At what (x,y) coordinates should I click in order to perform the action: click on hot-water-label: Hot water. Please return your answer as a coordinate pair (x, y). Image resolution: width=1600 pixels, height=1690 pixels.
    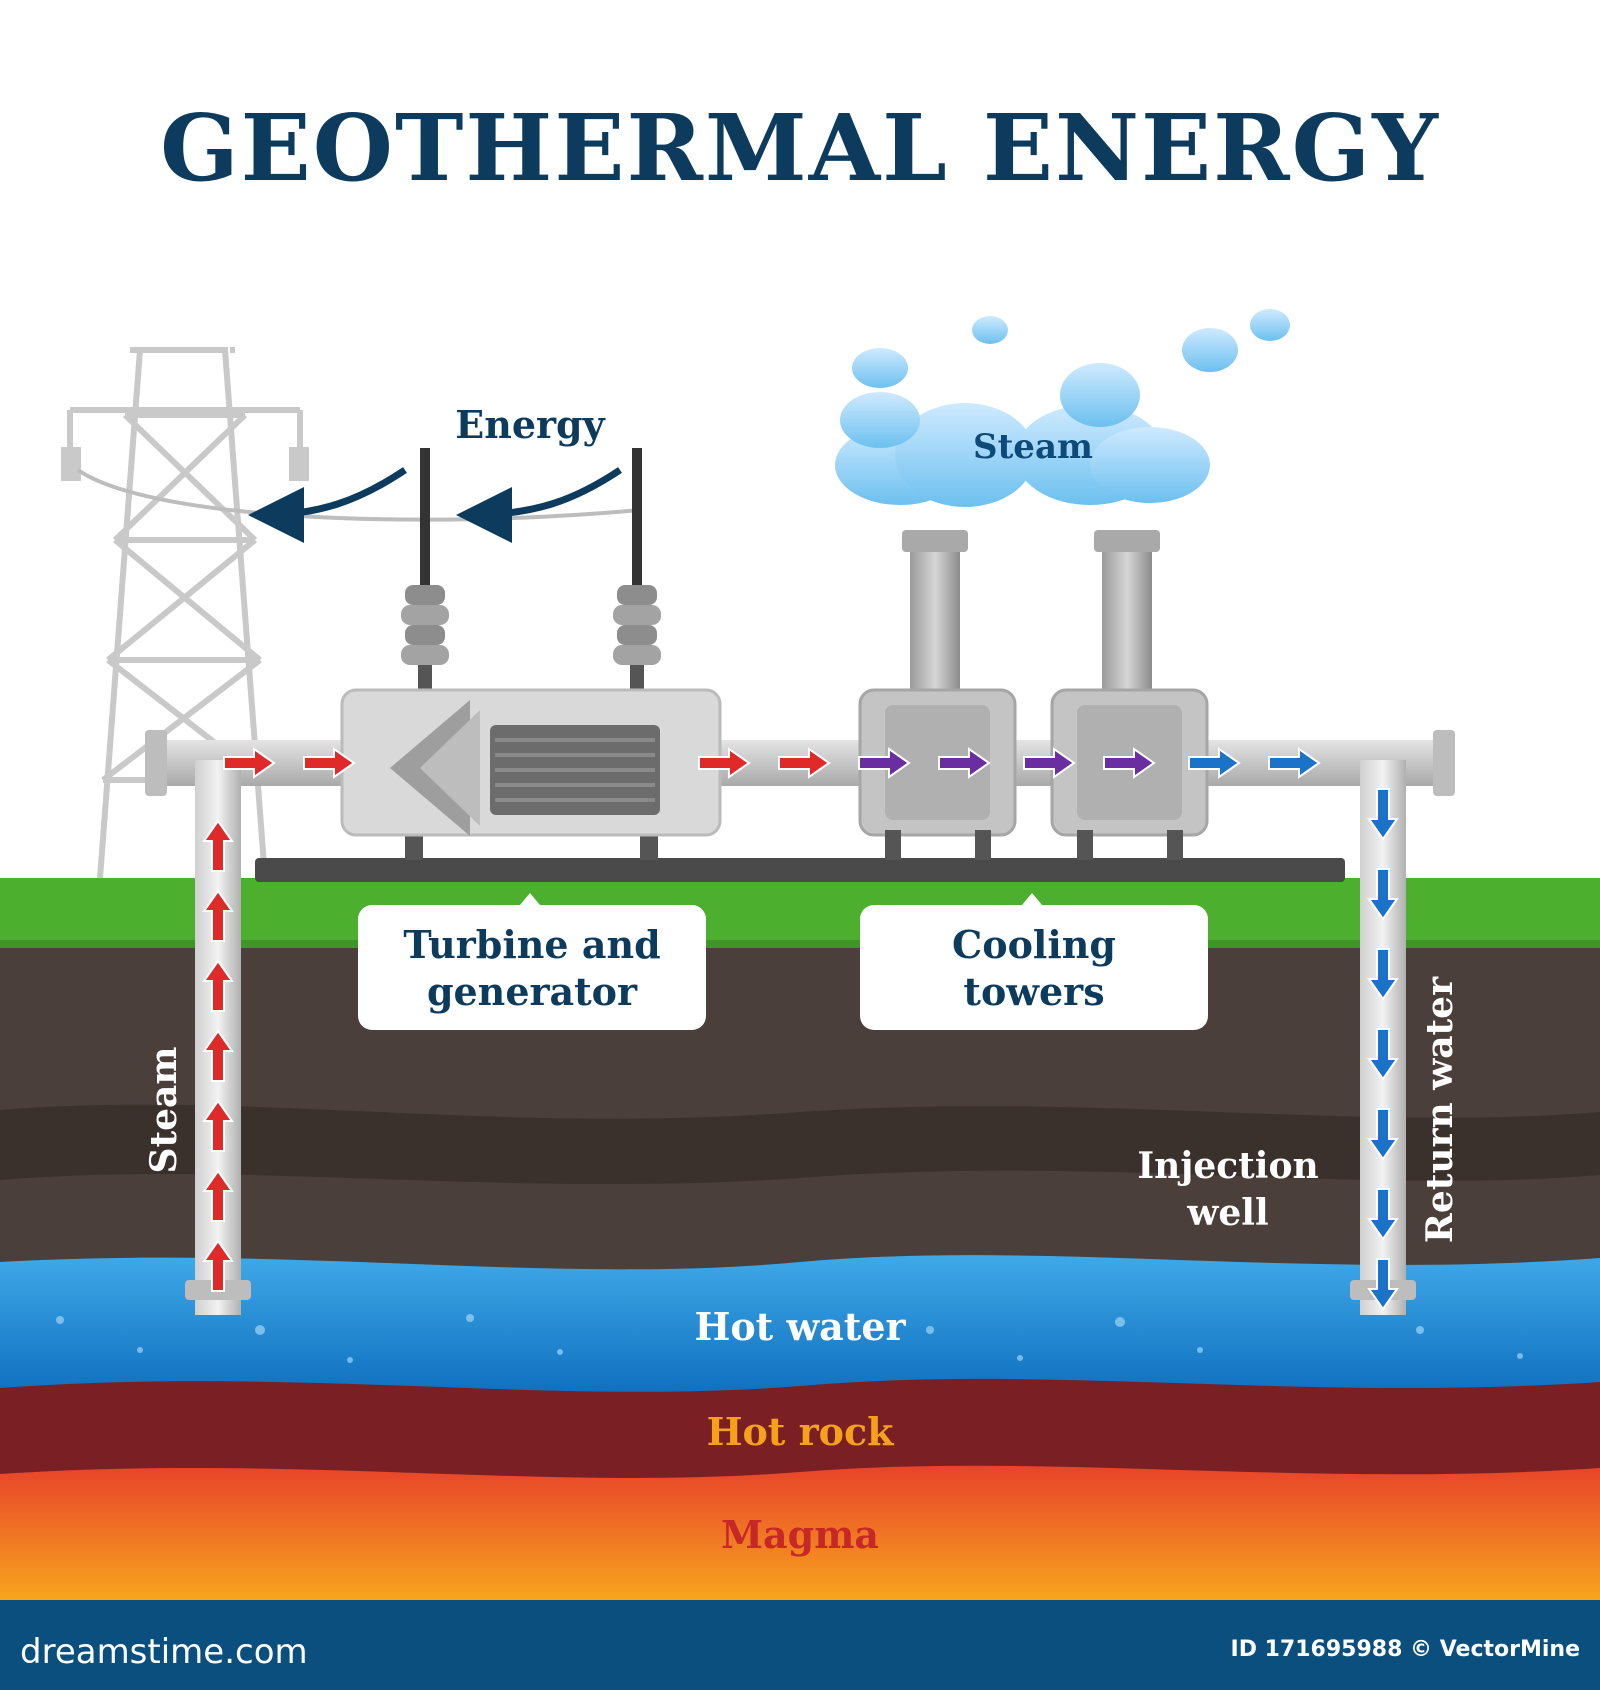
    Looking at the image, I should click on (800, 1326).